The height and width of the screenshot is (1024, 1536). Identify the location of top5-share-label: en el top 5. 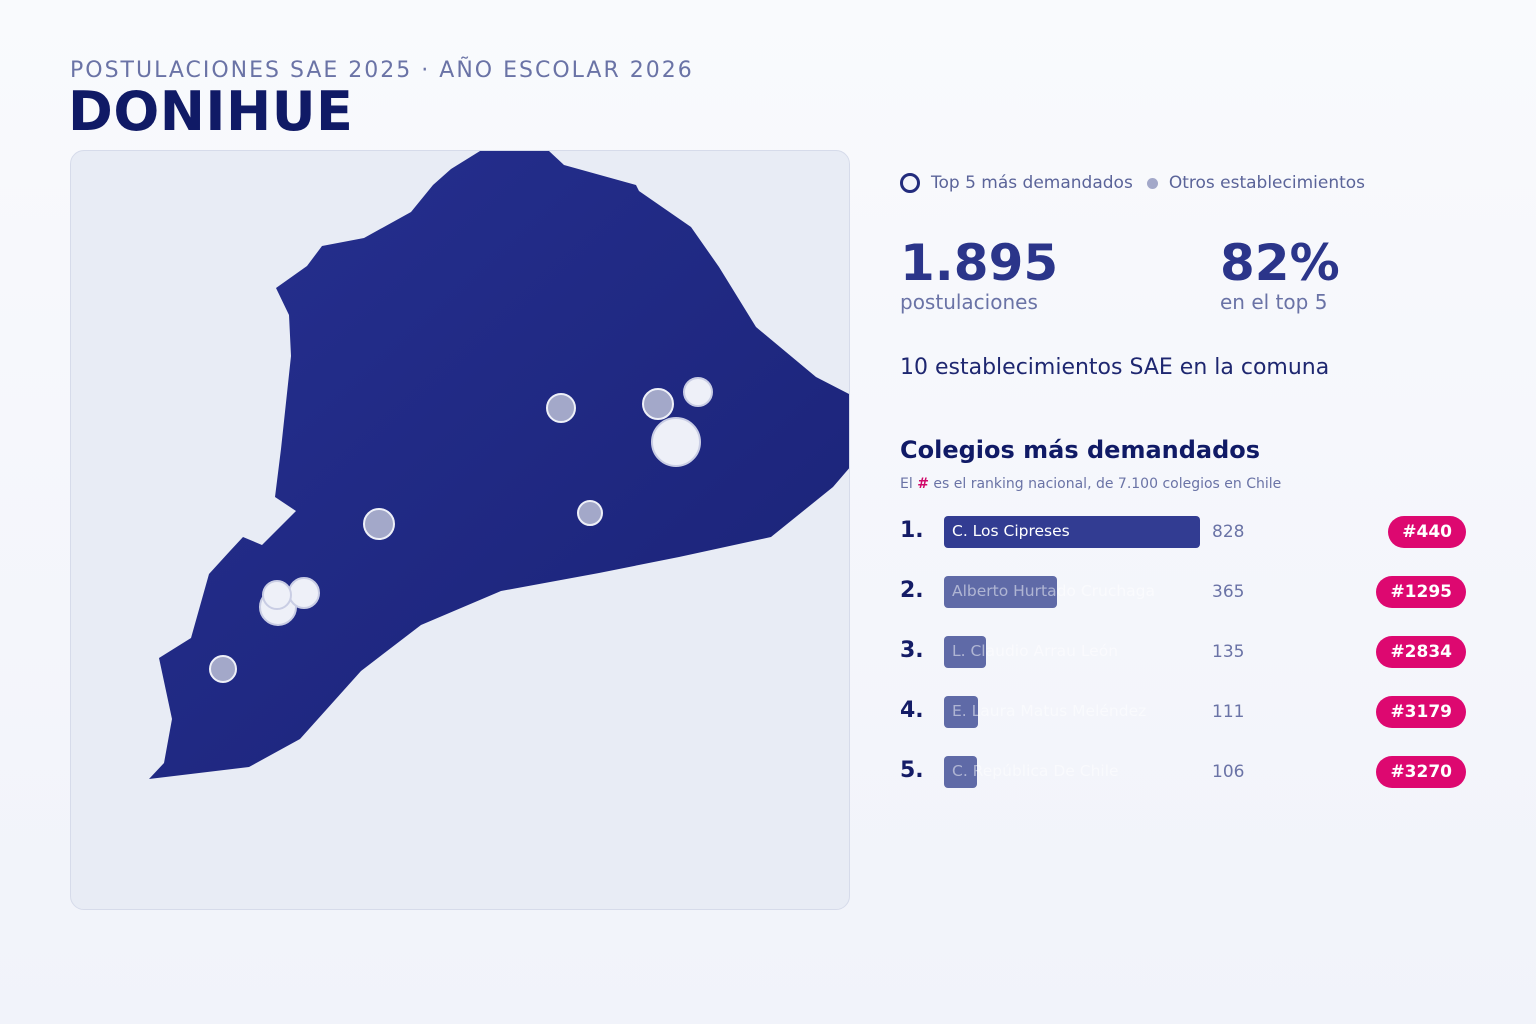
(1274, 302).